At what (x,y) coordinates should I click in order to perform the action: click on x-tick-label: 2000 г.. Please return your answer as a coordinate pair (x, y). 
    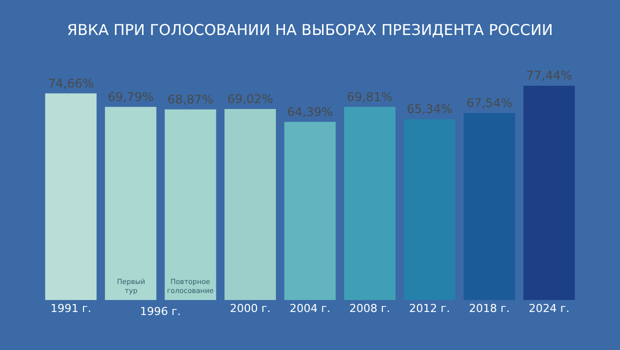
    Looking at the image, I should click on (250, 308).